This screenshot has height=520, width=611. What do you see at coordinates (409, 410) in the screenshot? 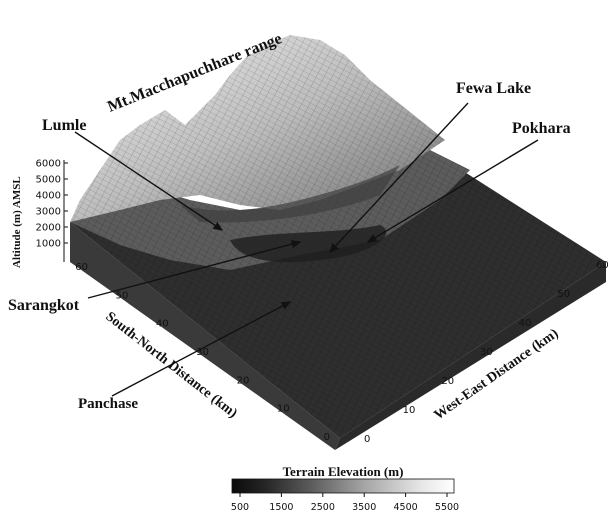
I see `west-east-tick: 10` at bounding box center [409, 410].